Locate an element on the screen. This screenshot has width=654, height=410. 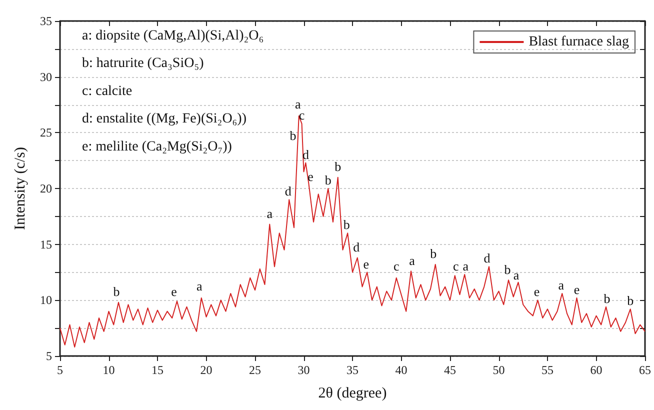
y-tick-label: 10 is located at coordinates (46, 300).